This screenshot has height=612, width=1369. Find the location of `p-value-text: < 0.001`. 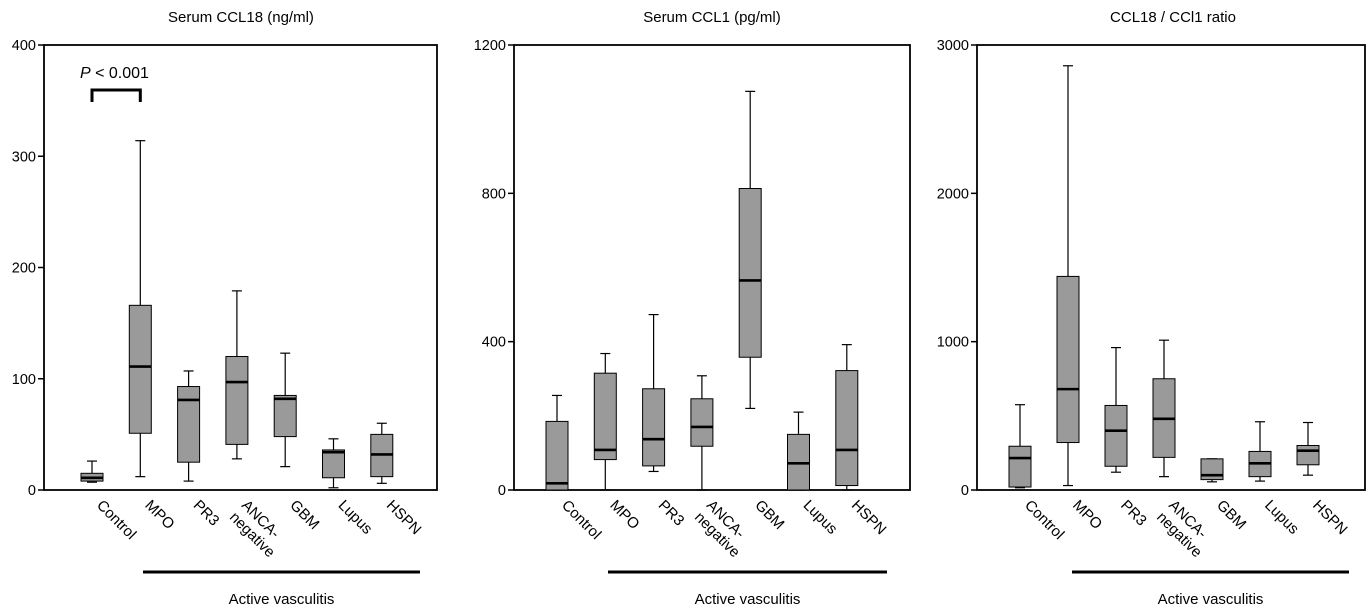

p-value-text: < 0.001 is located at coordinates (120, 73).